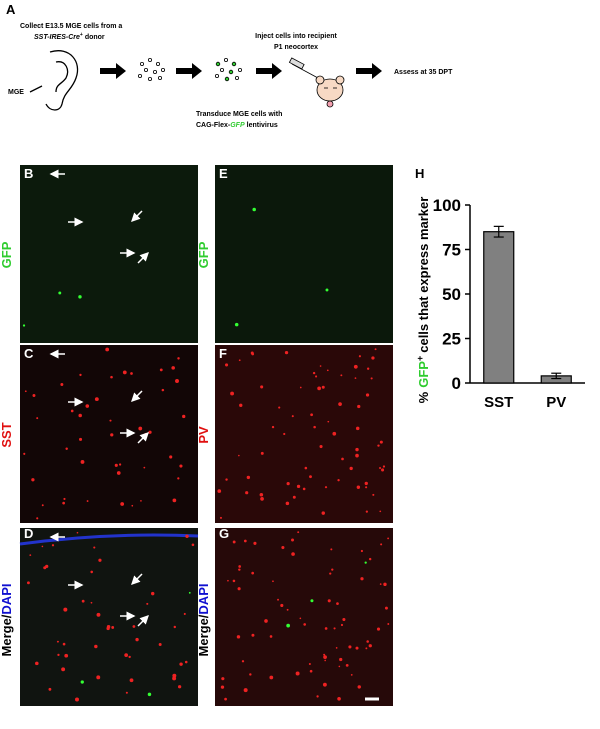 This screenshot has width=600, height=729. Describe the element at coordinates (228, 70) in the screenshot. I see `transduced-cells-icon` at that location.